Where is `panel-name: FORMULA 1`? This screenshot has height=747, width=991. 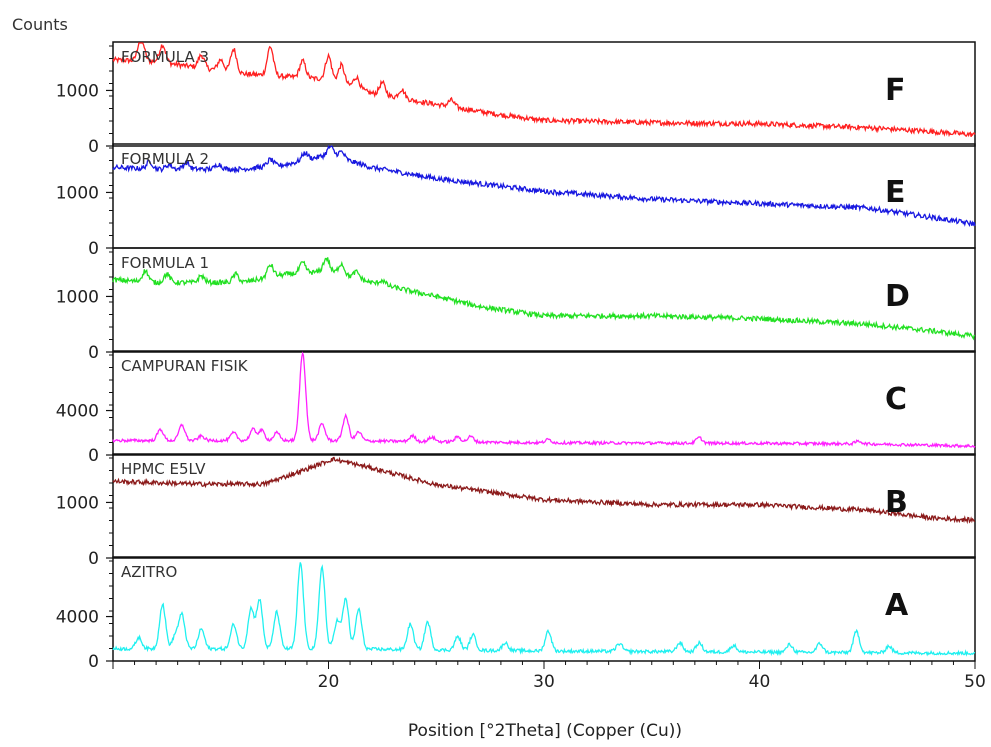
panel-name: FORMULA 1 is located at coordinates (165, 263).